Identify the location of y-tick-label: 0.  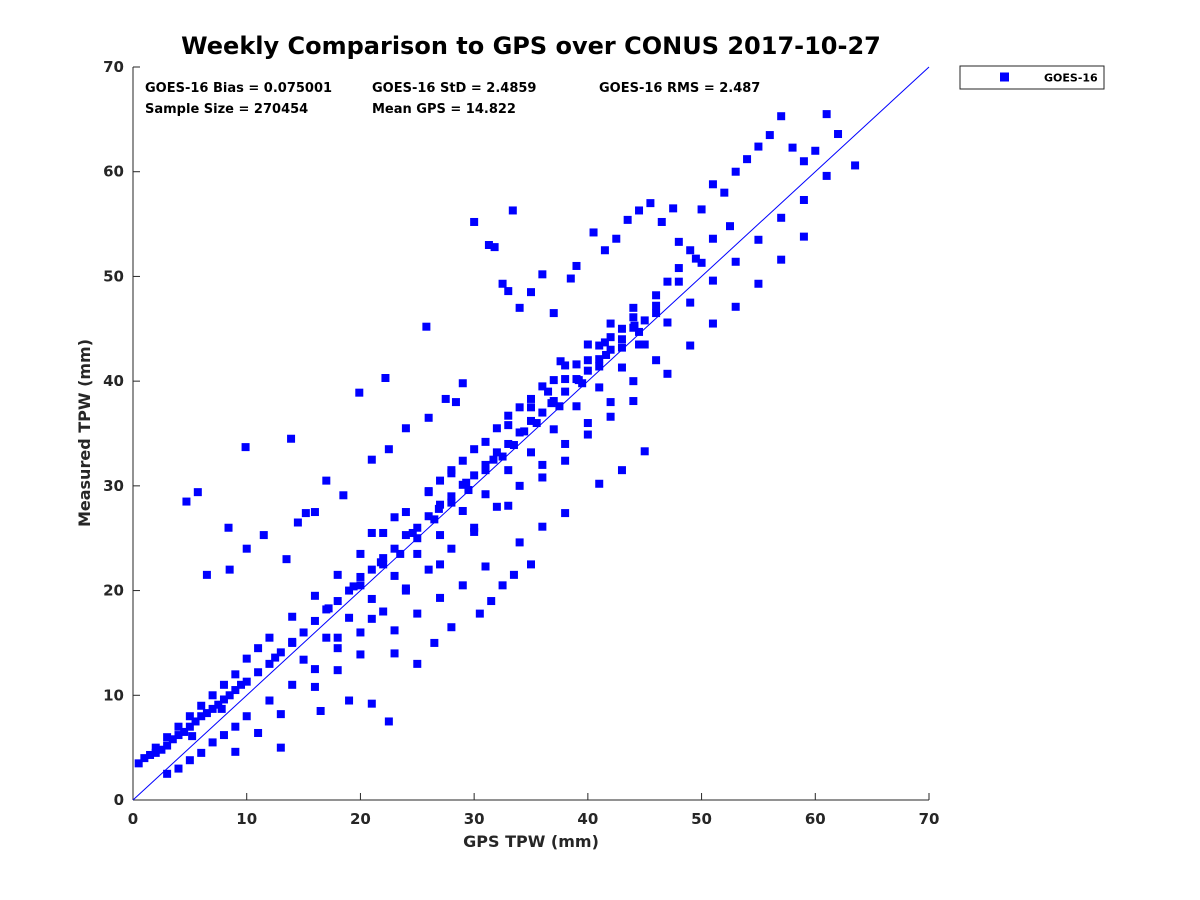
(119, 800).